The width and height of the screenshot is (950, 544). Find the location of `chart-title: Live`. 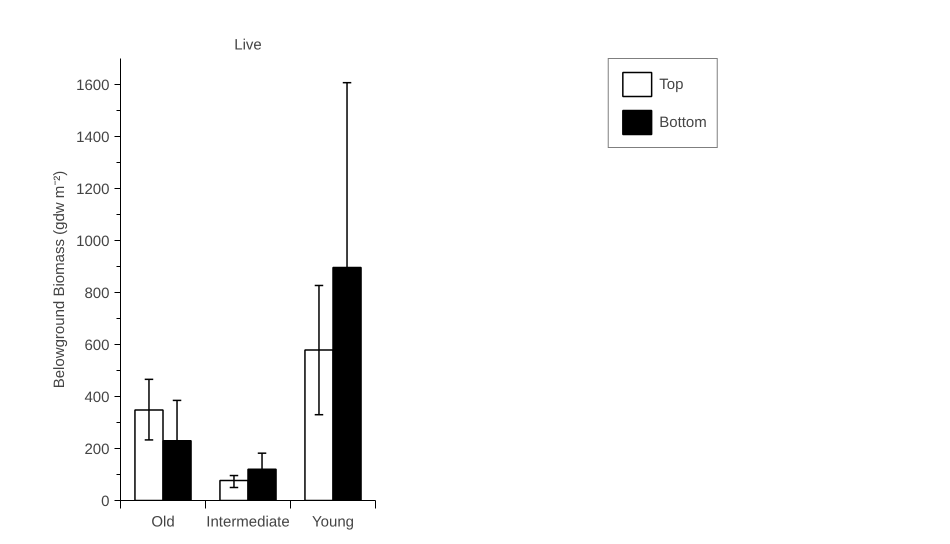

chart-title: Live is located at coordinates (248, 45).